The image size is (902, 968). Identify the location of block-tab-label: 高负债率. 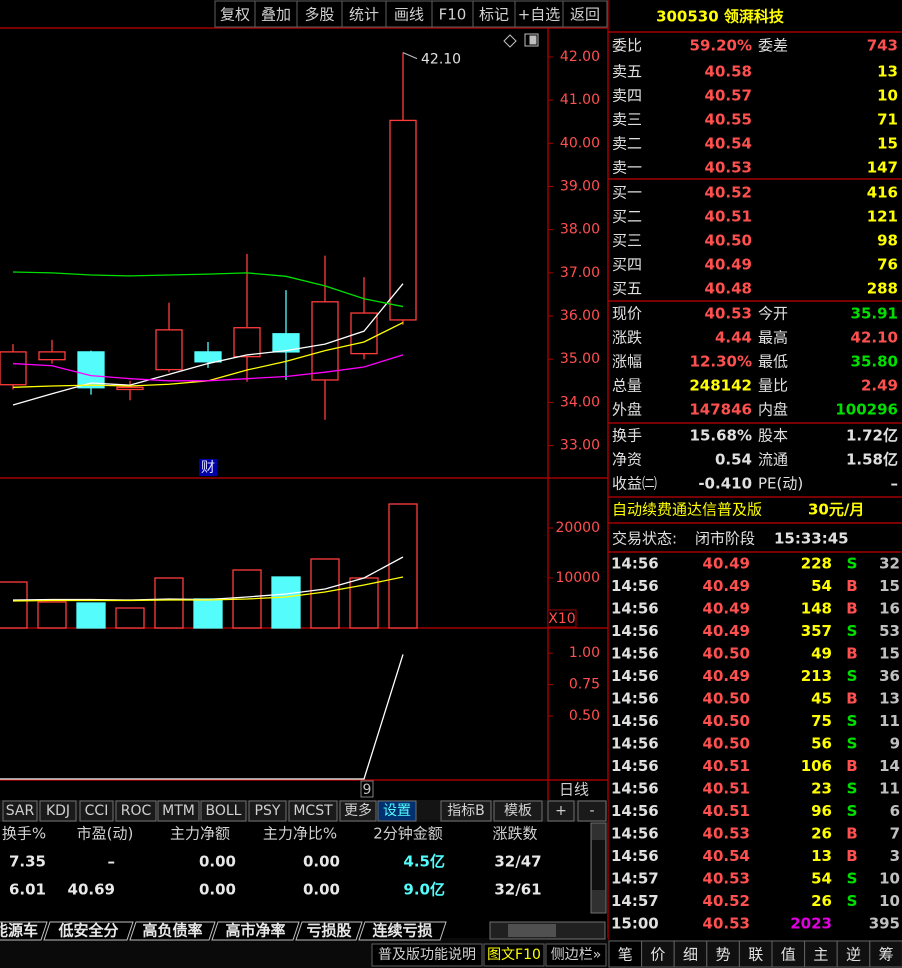
(172, 931).